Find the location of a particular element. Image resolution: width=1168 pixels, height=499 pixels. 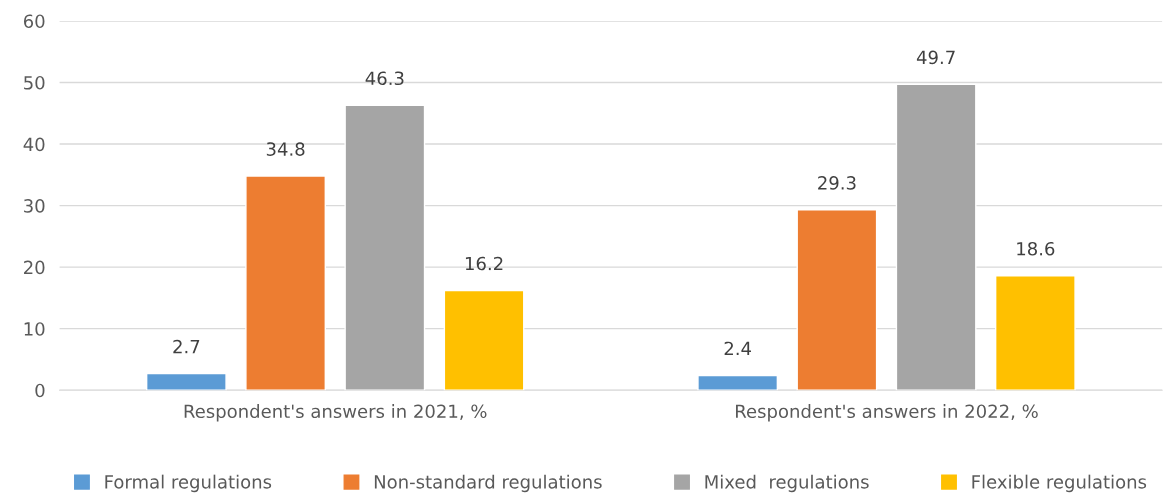

y-tick-label: 60 is located at coordinates (34, 21).